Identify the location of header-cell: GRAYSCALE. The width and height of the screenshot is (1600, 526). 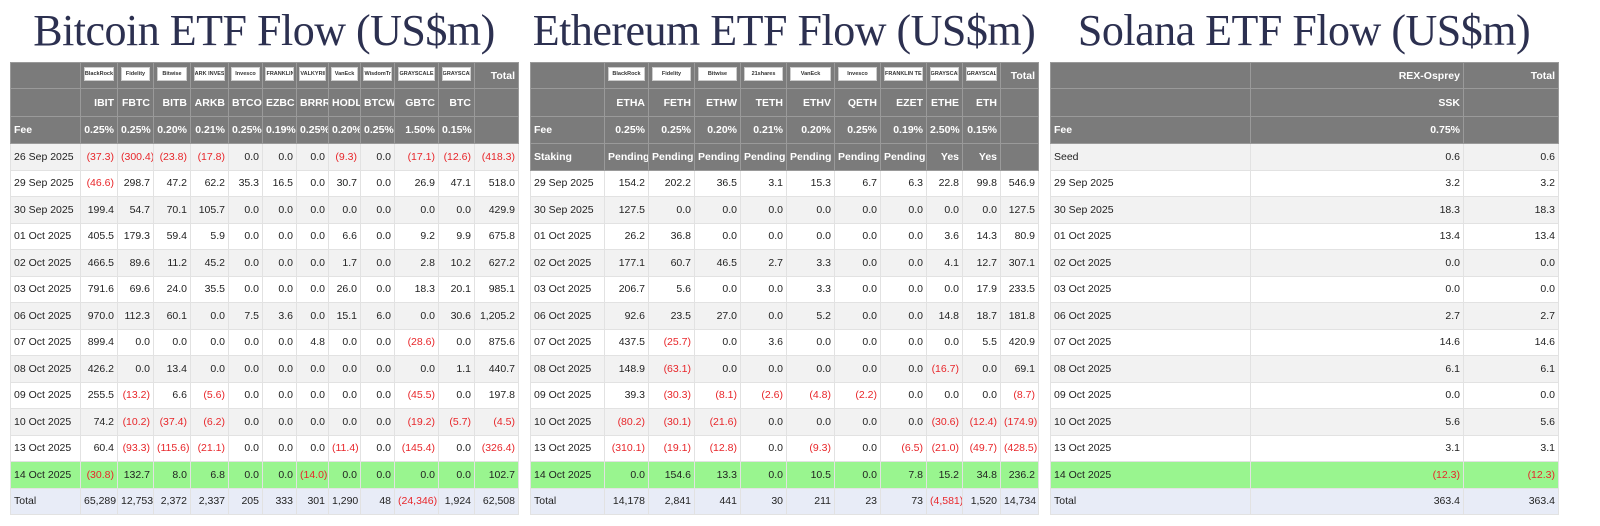
(456, 75).